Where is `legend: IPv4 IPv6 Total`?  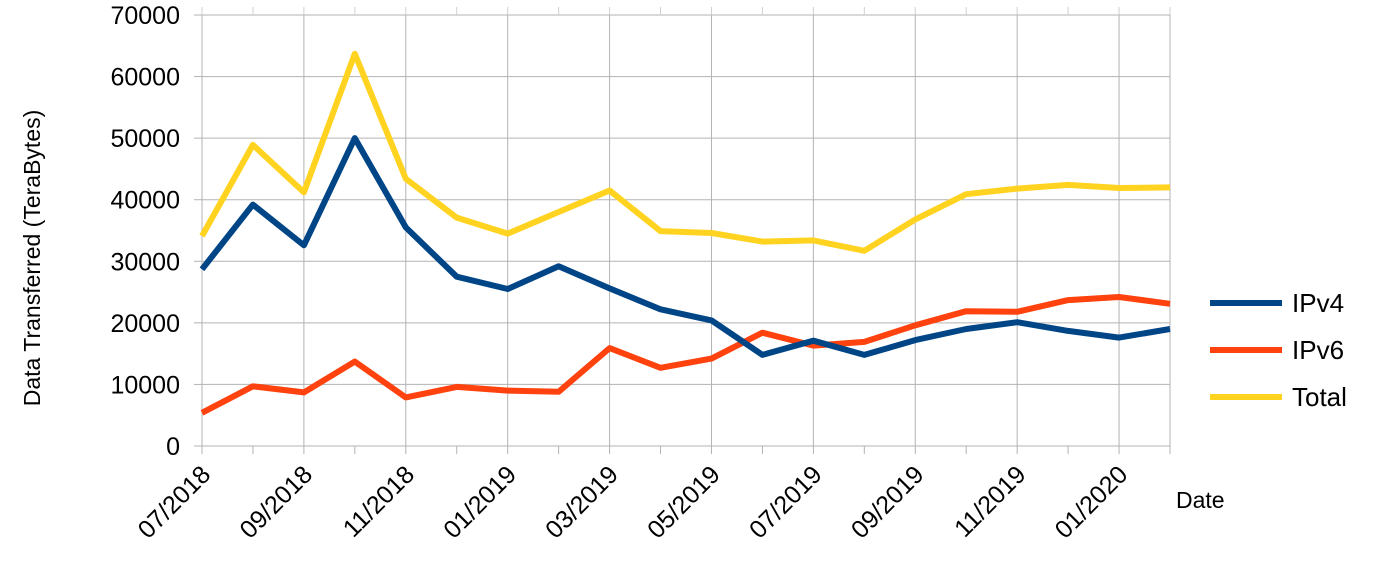
legend: IPv4 IPv6 Total is located at coordinates (1278, 350).